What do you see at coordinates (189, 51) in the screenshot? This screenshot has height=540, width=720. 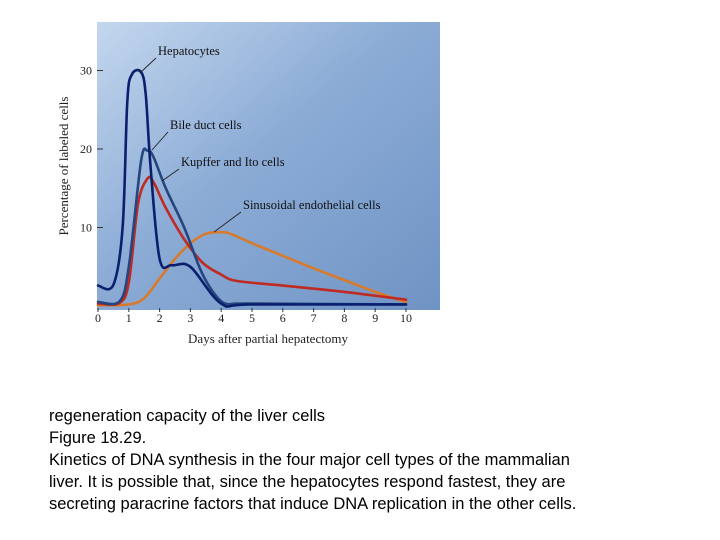 I see `series-annotation-label: Hepatocytes` at bounding box center [189, 51].